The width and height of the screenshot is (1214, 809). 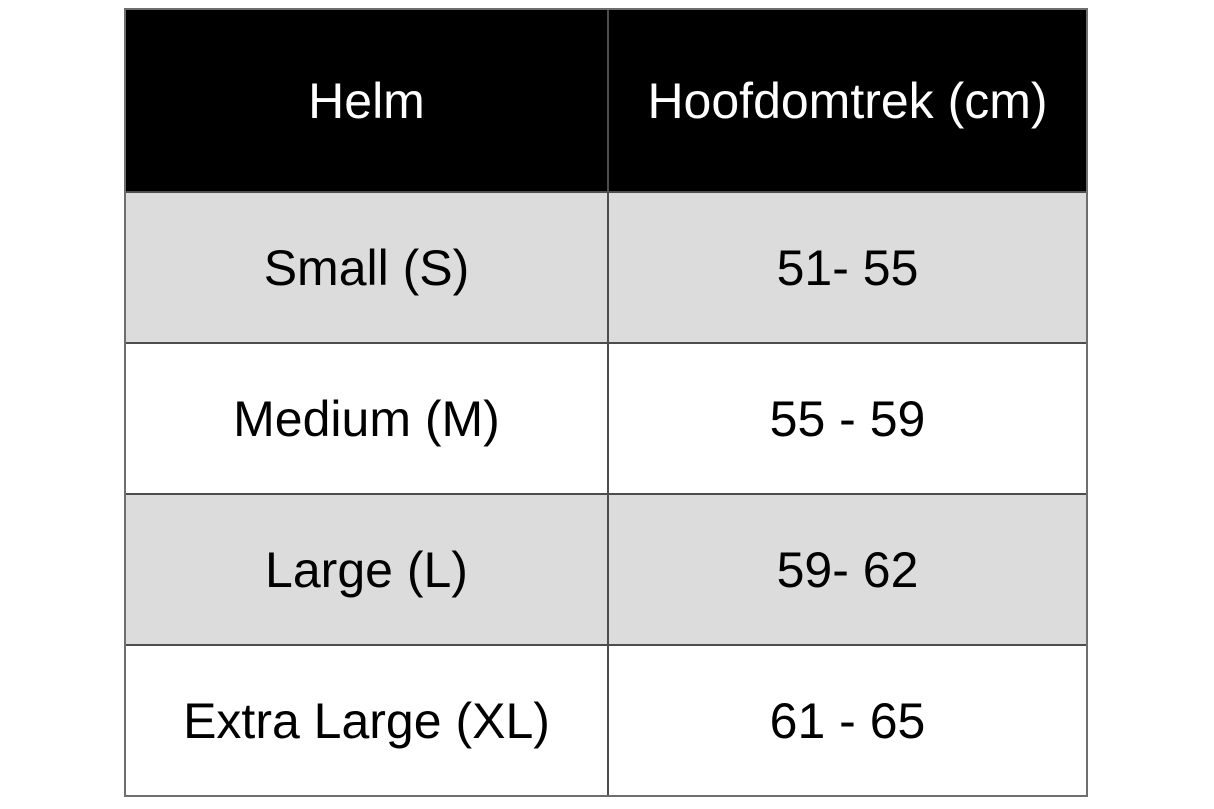 What do you see at coordinates (846, 267) in the screenshot?
I see `cell-circumference: 51- 55` at bounding box center [846, 267].